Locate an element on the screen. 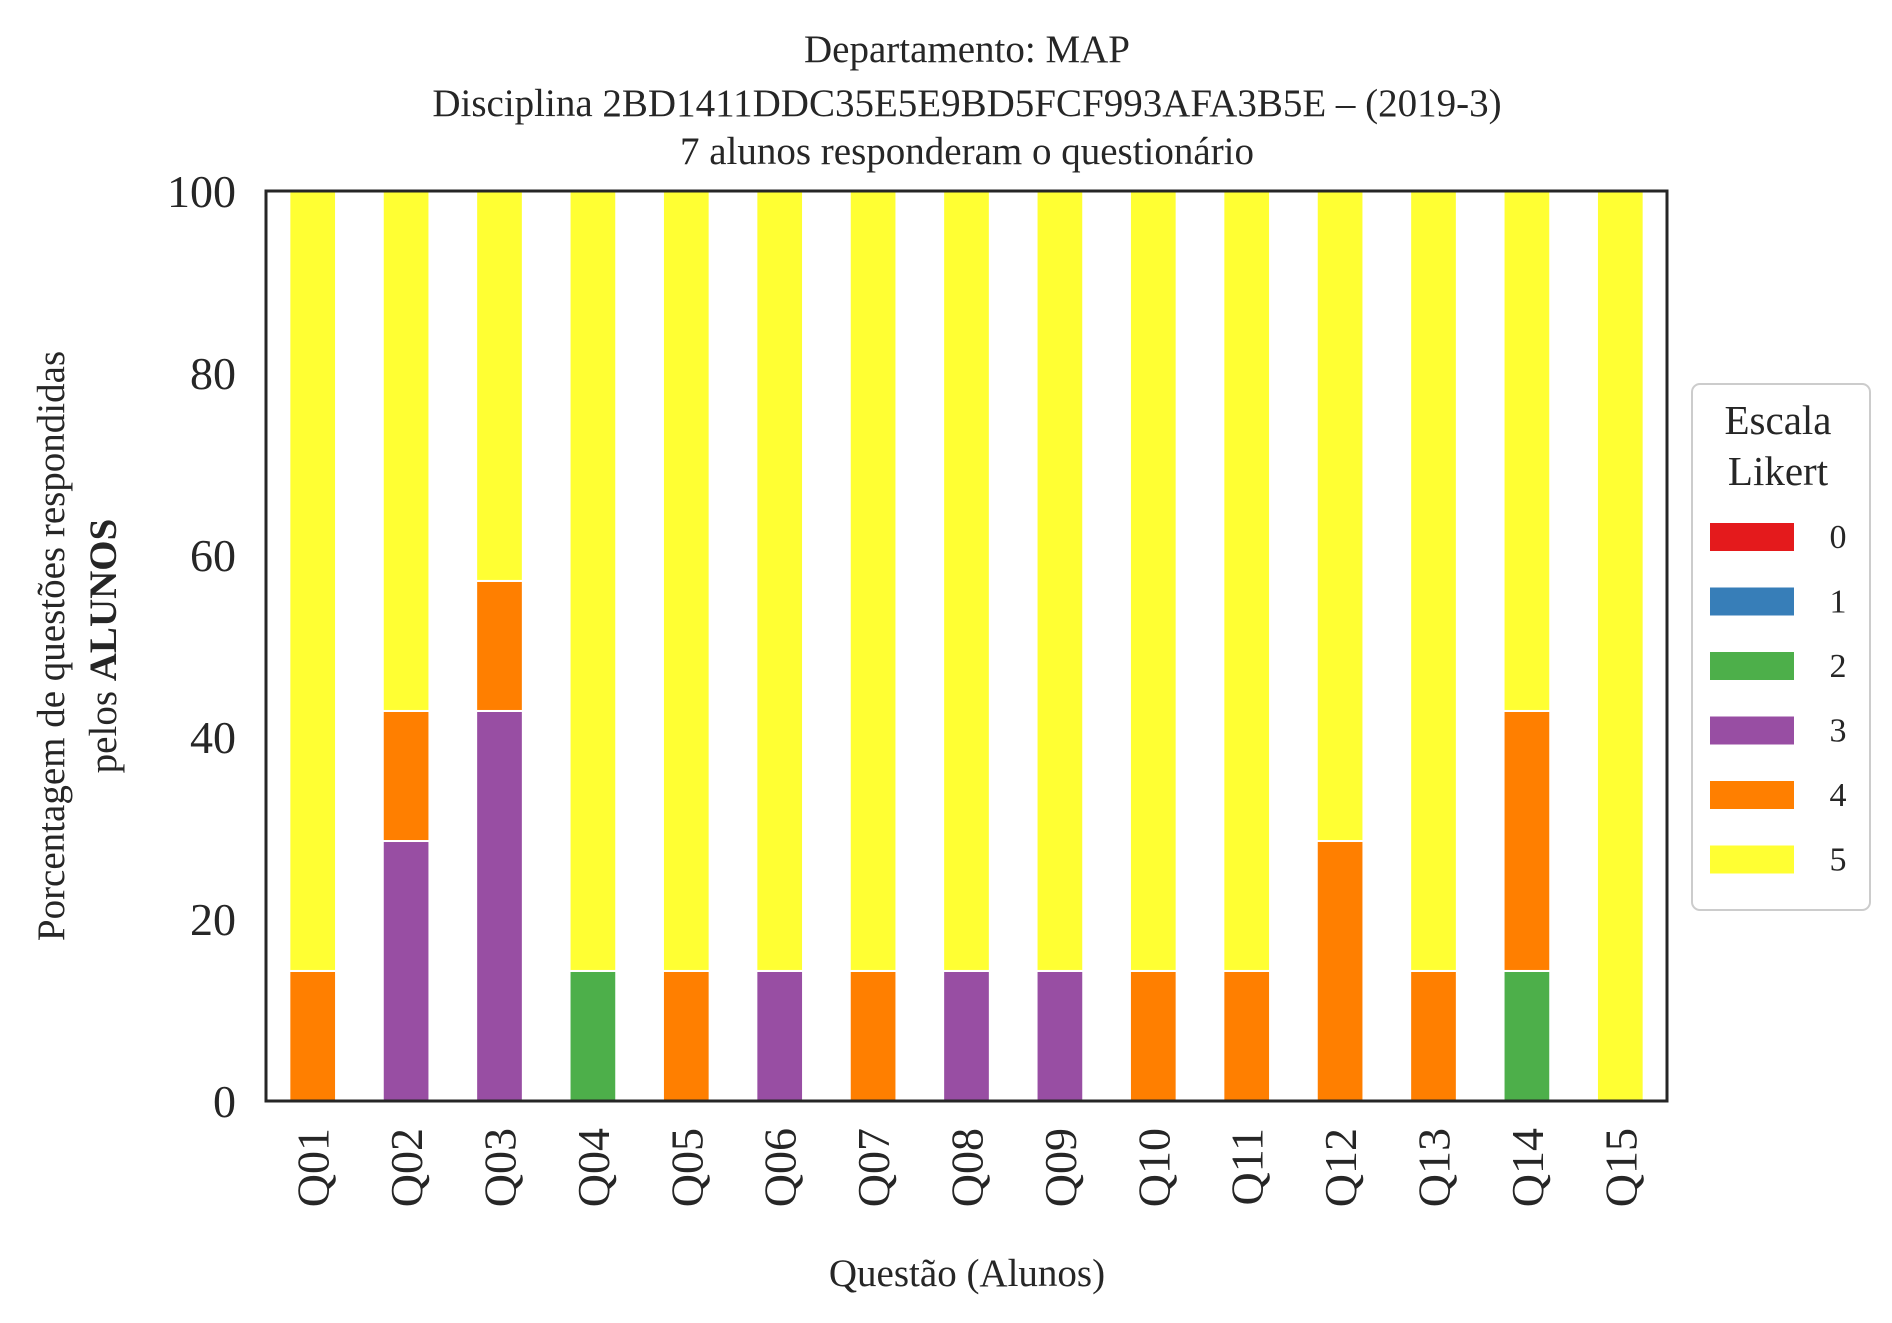 The height and width of the screenshot is (1323, 1892). title-line-3: 7 alunos responderam o questionário is located at coordinates (967, 151).